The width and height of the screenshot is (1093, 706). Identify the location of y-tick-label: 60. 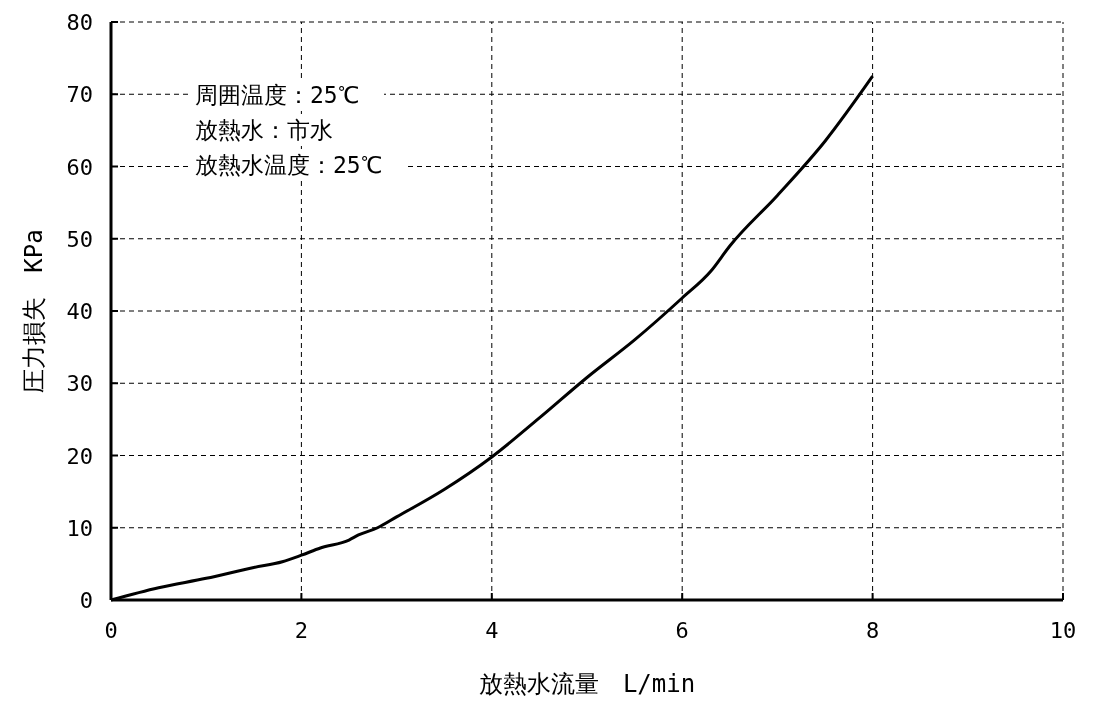
(79, 167).